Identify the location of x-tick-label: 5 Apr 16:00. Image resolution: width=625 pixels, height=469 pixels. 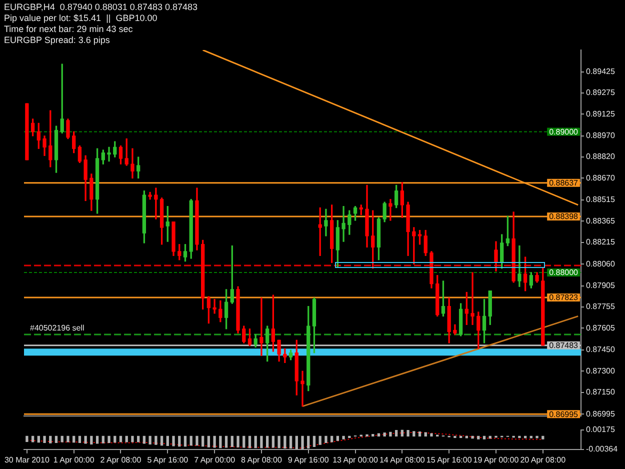
(168, 459).